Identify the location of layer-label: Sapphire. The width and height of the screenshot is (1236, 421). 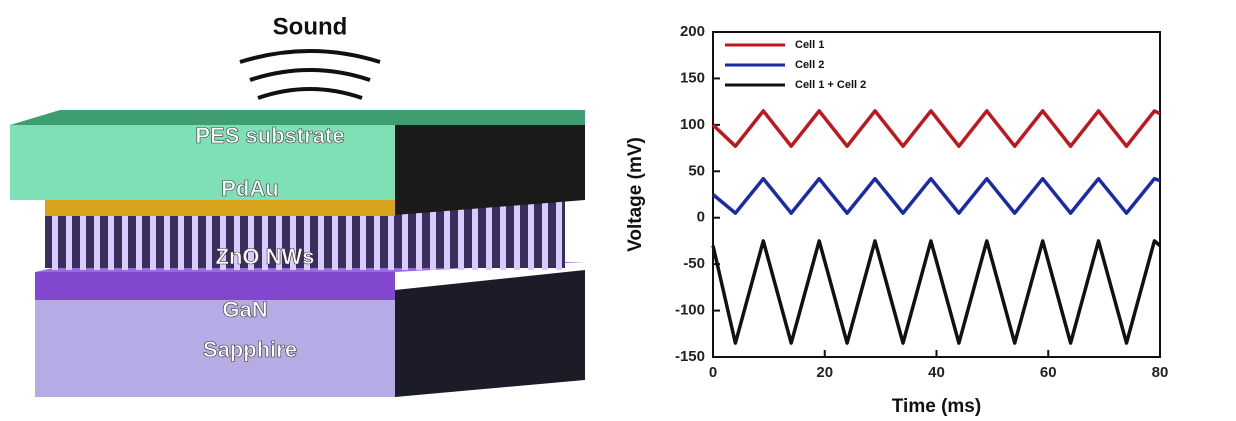
(250, 349).